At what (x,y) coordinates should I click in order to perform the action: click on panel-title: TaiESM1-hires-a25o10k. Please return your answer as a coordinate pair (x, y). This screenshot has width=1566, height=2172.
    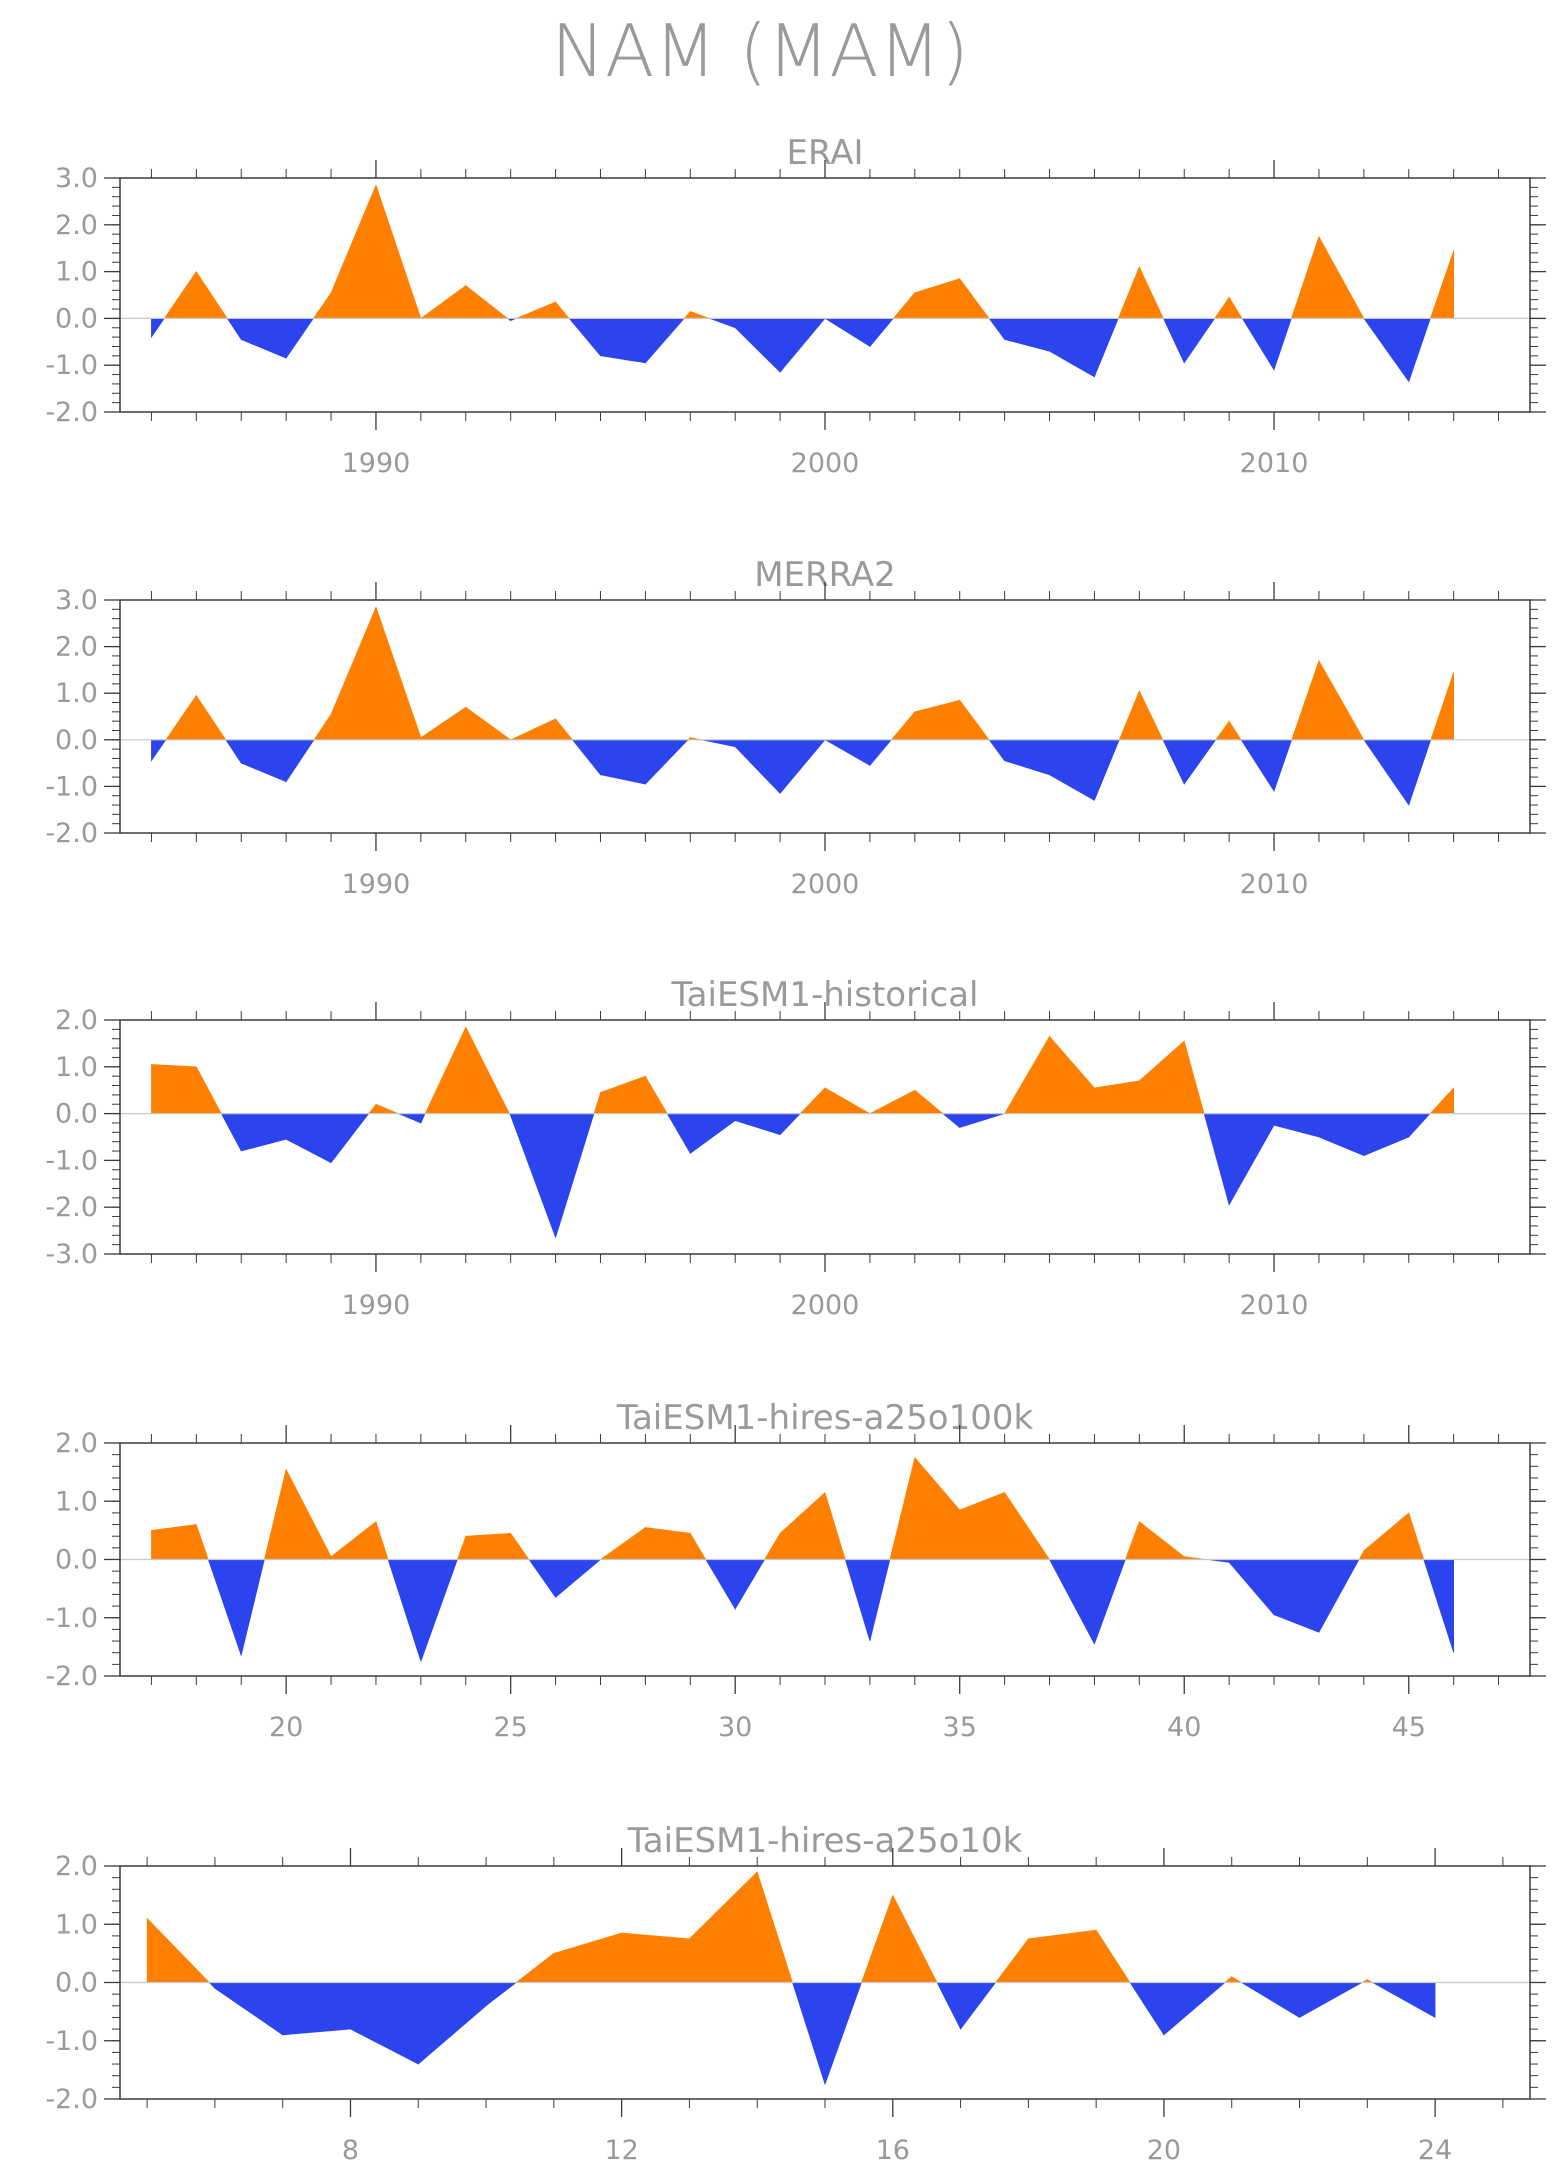
    Looking at the image, I should click on (825, 1841).